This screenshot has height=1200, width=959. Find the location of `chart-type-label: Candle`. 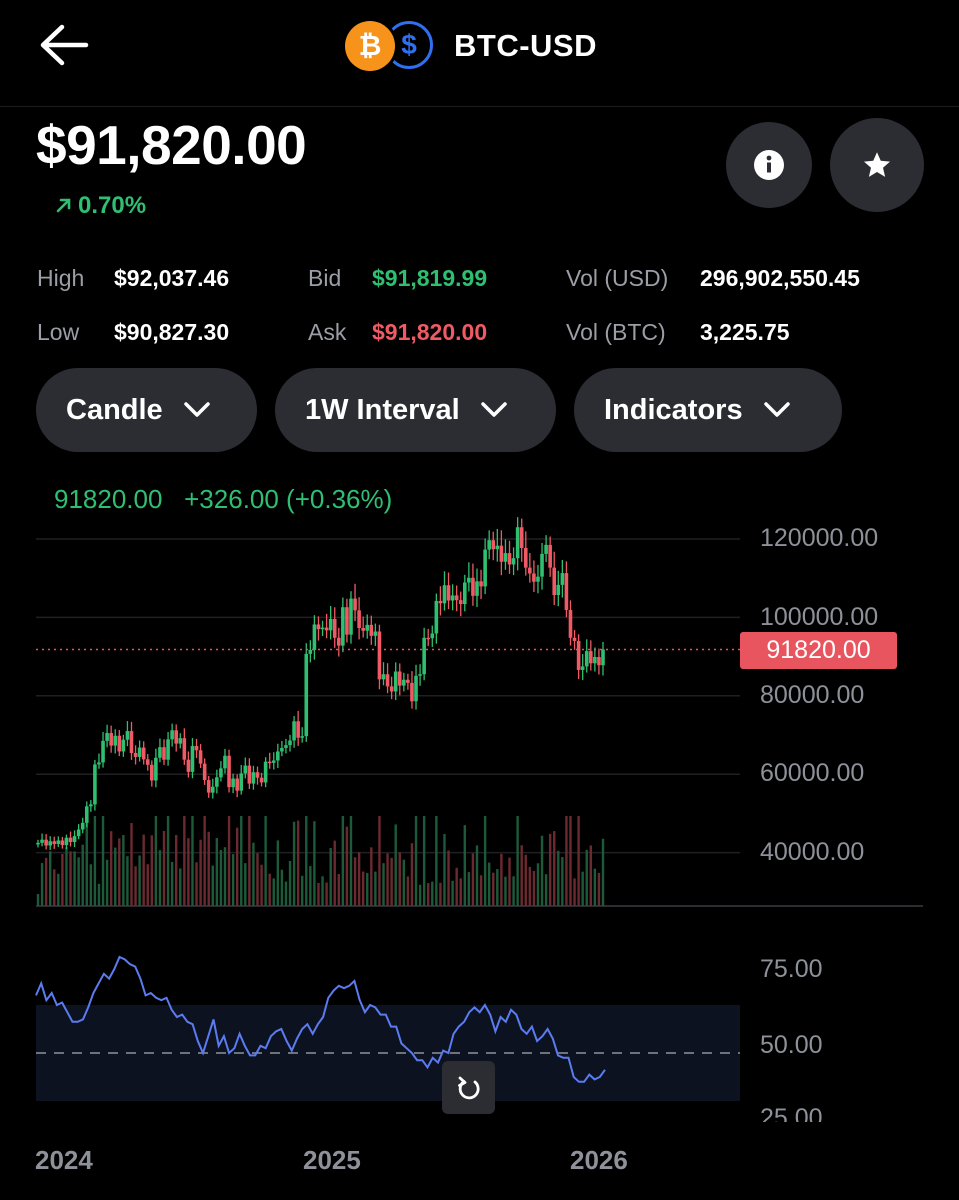

chart-type-label: Candle is located at coordinates (114, 409).